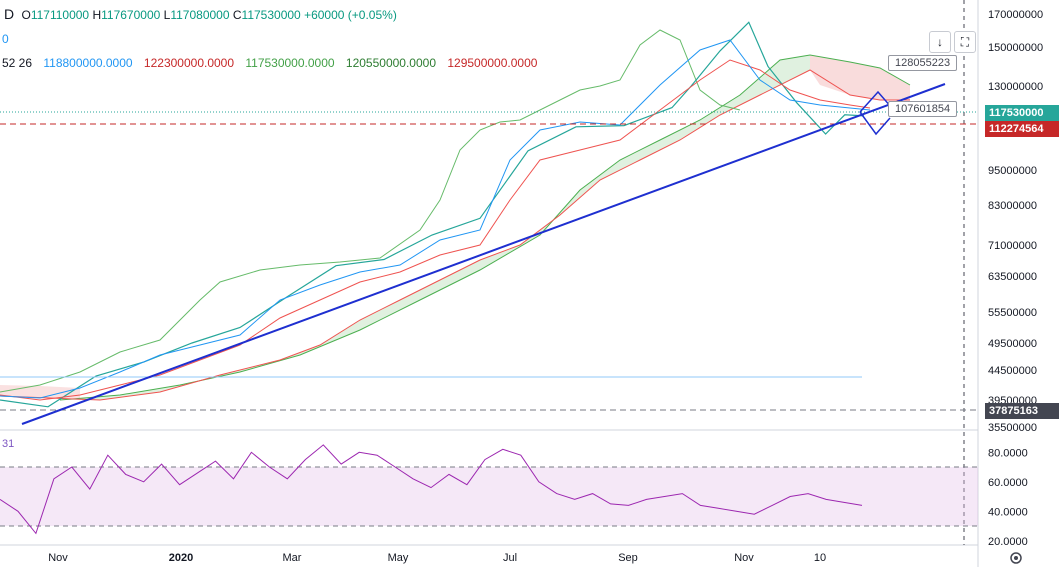 This screenshot has width=1059, height=567. I want to click on time-axis: Nov 2020 Mar May Jul Sep Nov 10, so click(437, 558).